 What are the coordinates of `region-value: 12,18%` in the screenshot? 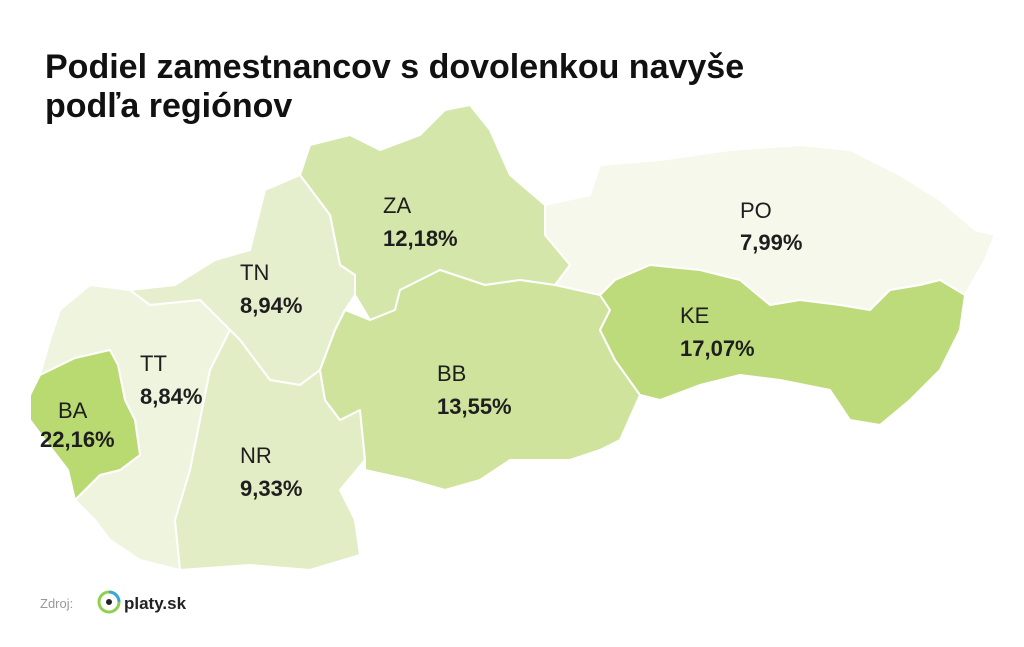 It's located at (420, 238).